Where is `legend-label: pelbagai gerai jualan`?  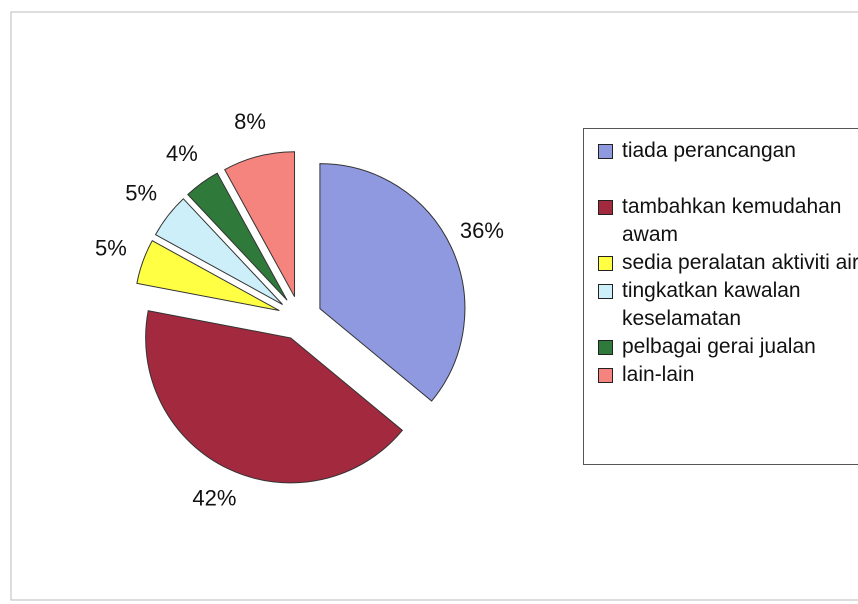 legend-label: pelbagai gerai jualan is located at coordinates (719, 346).